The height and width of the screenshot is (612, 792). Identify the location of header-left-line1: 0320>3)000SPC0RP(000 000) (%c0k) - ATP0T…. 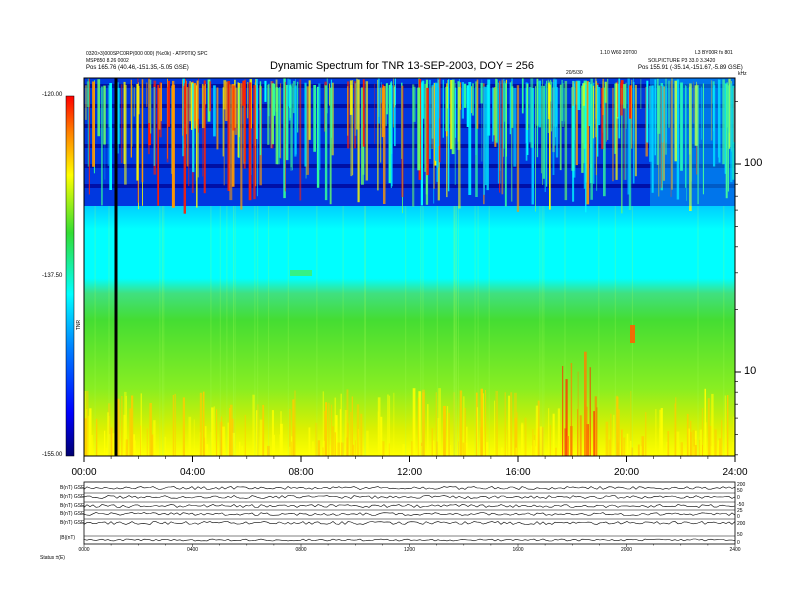
(147, 54).